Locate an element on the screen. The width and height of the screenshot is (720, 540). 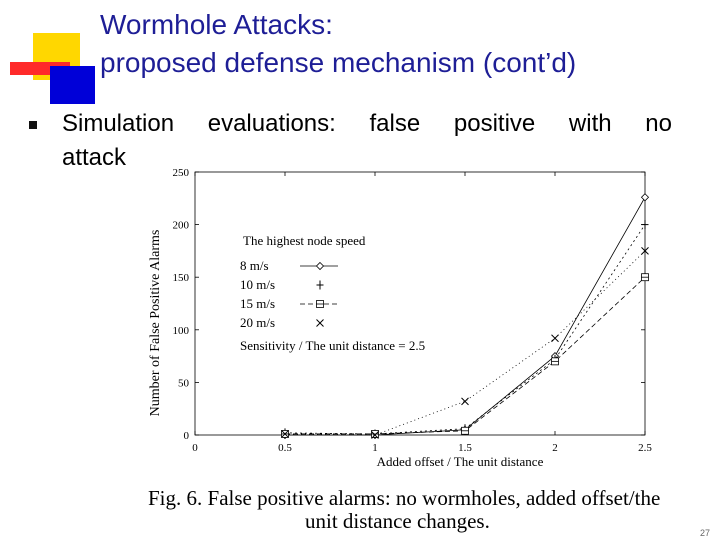
page-number: 27 is located at coordinates (705, 533).